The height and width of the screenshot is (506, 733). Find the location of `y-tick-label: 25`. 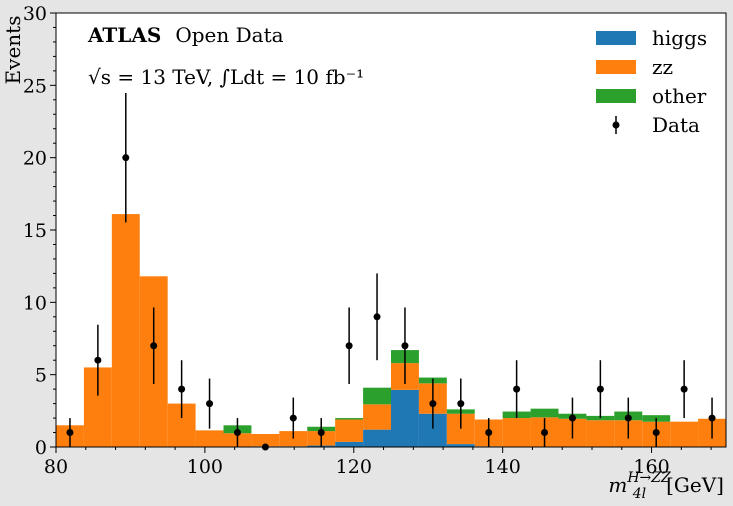

y-tick-label: 25 is located at coordinates (35, 86).